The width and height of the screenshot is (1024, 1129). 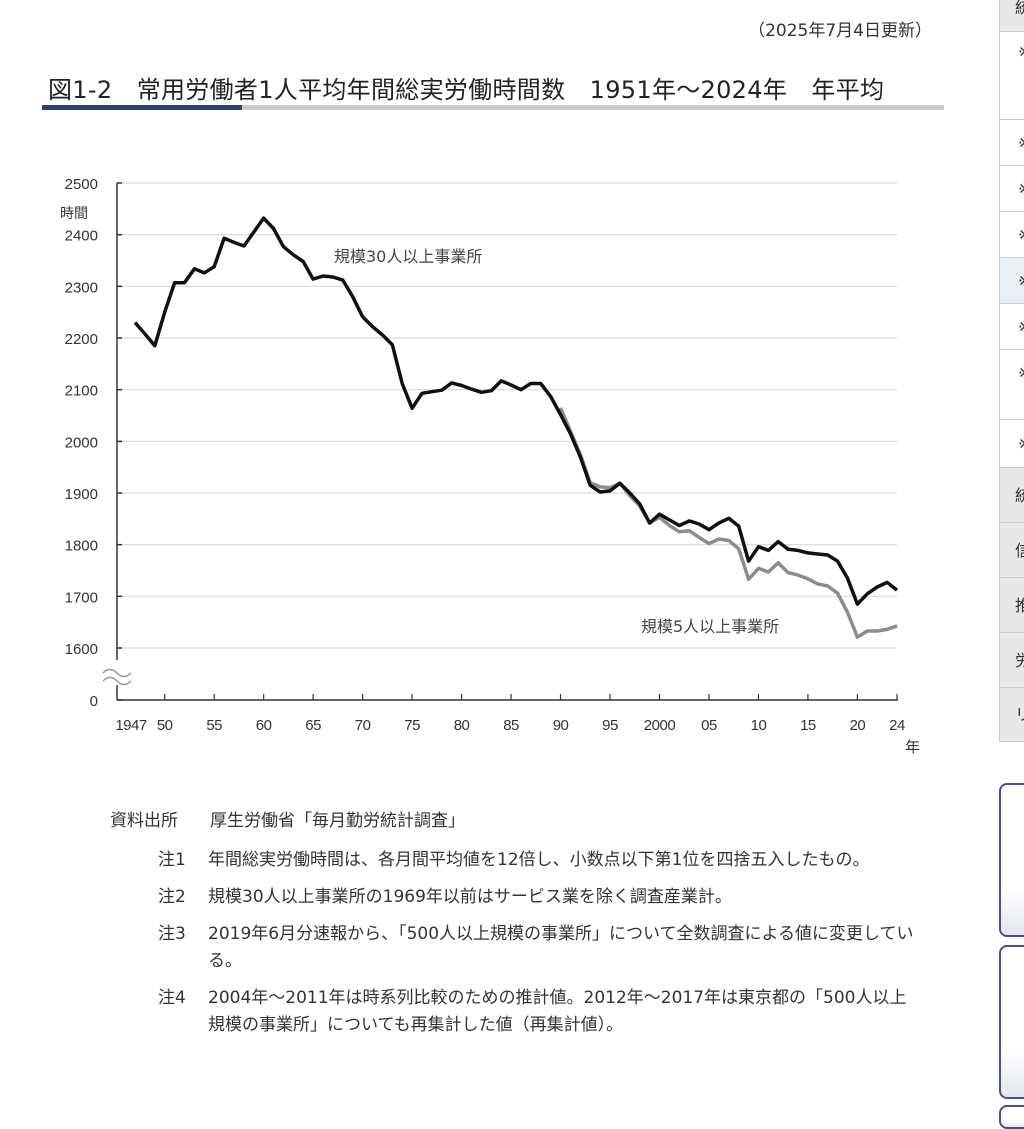 I want to click on y-tick-label: 2500, so click(x=81, y=184).